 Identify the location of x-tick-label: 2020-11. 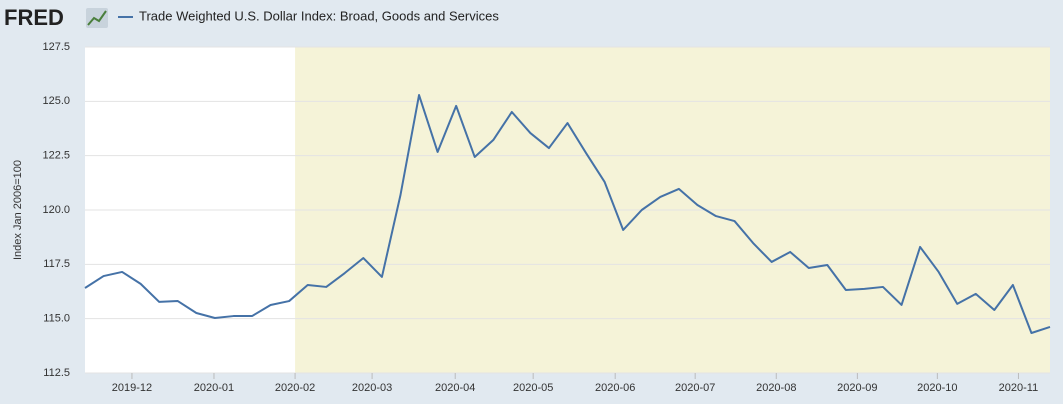
(1019, 388).